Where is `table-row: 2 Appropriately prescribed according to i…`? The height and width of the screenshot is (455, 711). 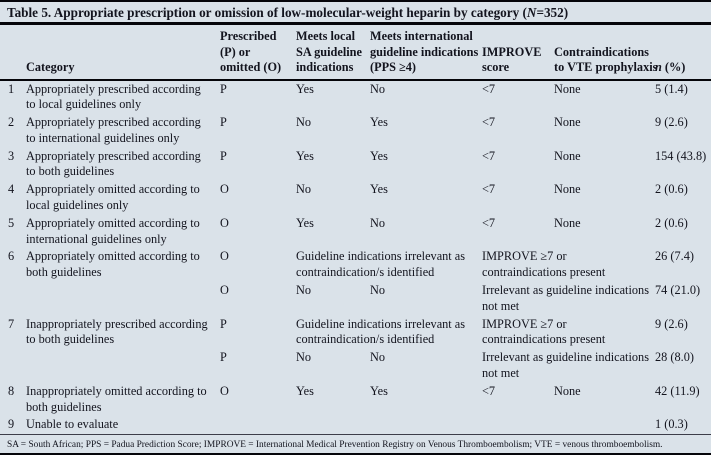 table-row: 2 Appropriately prescribed according to i… is located at coordinates (355, 131).